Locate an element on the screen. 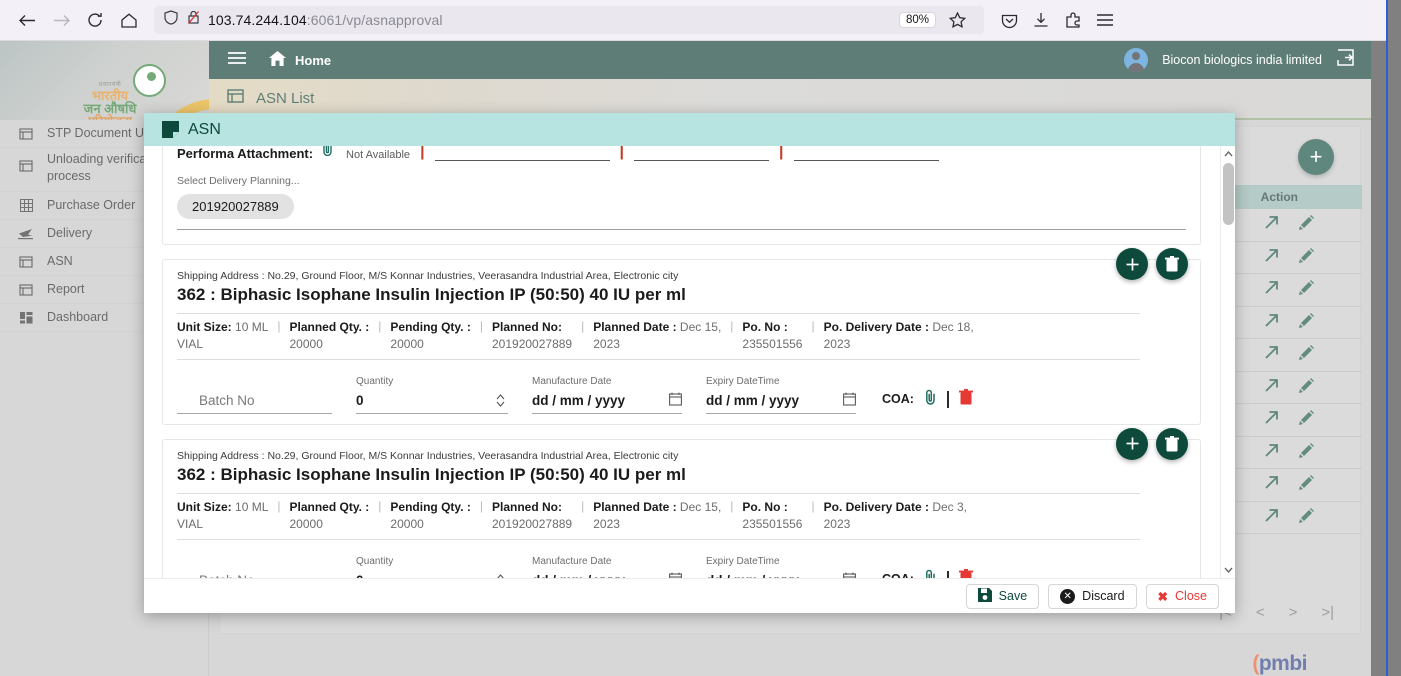 Image resolution: width=1401 pixels, height=676 pixels. save-button: Save is located at coordinates (1002, 596).